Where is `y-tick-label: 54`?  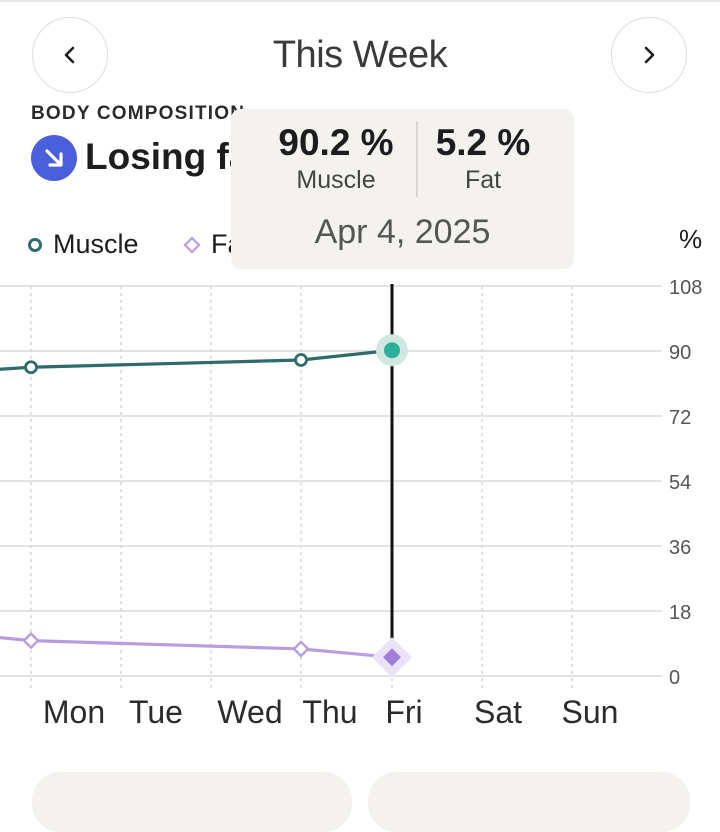 y-tick-label: 54 is located at coordinates (680, 483).